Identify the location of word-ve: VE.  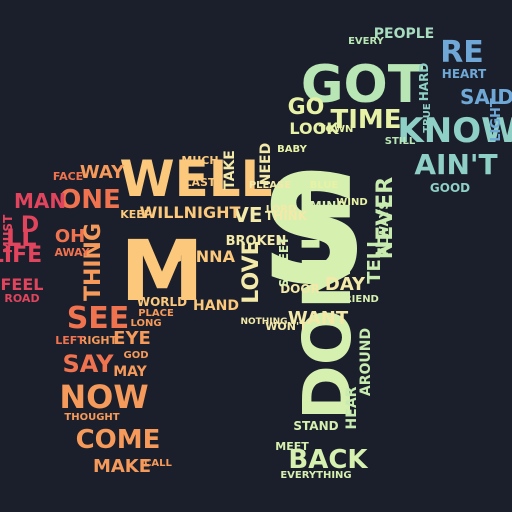
(247, 215).